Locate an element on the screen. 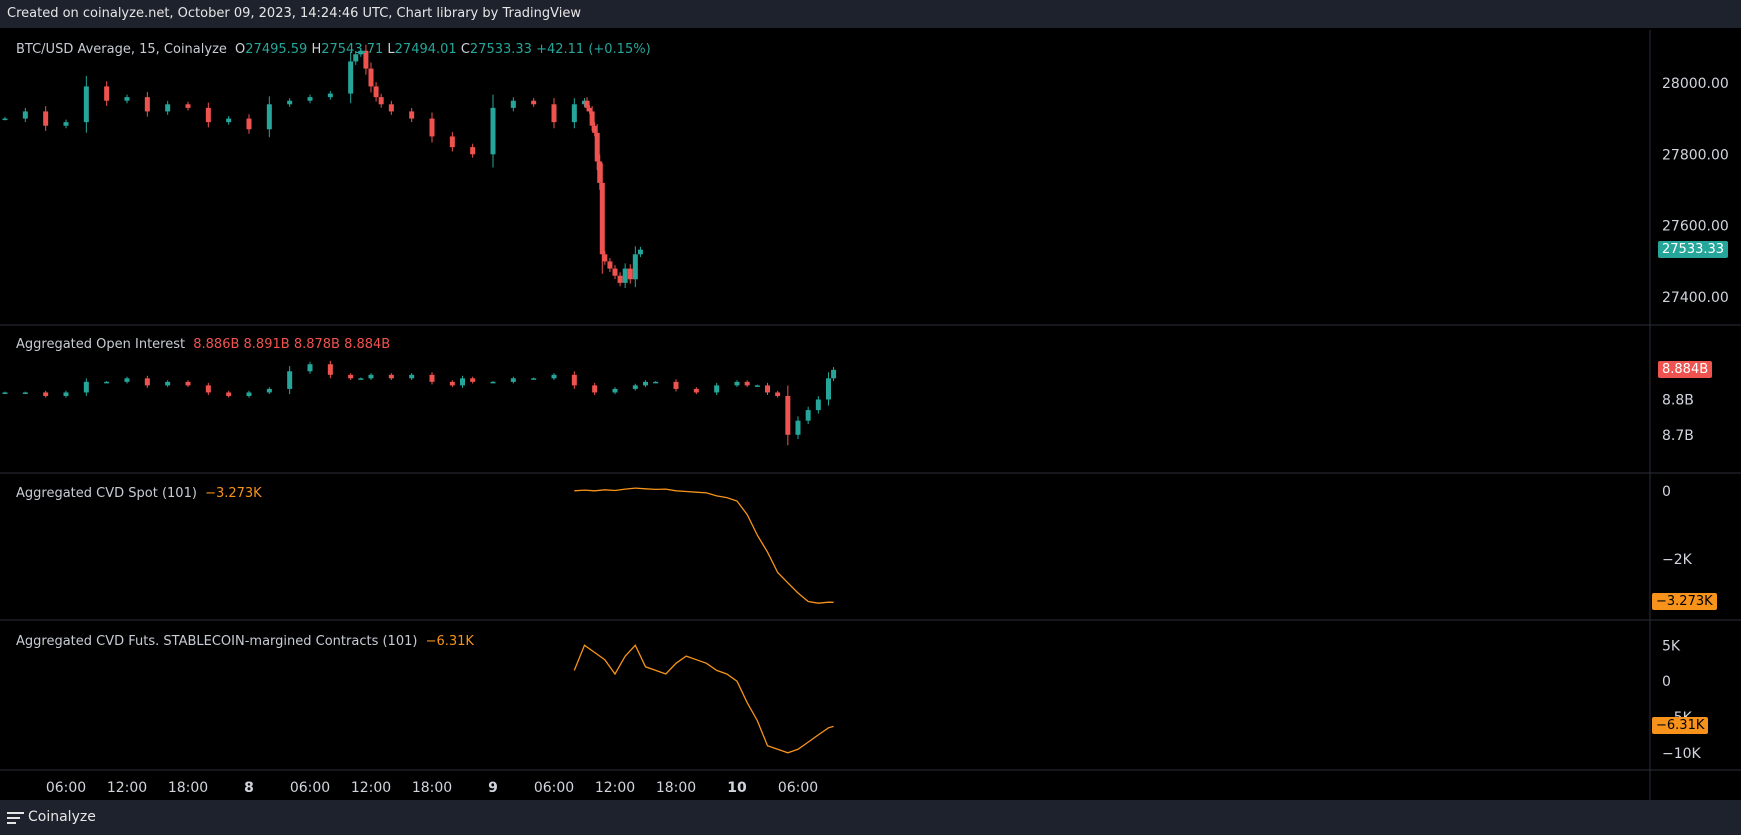 The height and width of the screenshot is (835, 1741). cvd-spot-line is located at coordinates (704, 545).